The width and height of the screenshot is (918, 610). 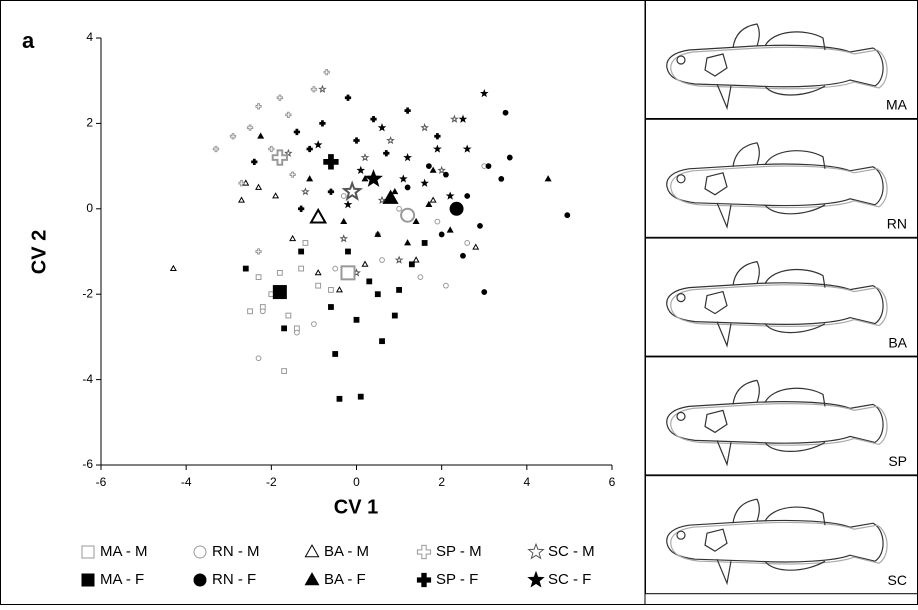 What do you see at coordinates (236, 551) in the screenshot?
I see `legend-label: RN - M` at bounding box center [236, 551].